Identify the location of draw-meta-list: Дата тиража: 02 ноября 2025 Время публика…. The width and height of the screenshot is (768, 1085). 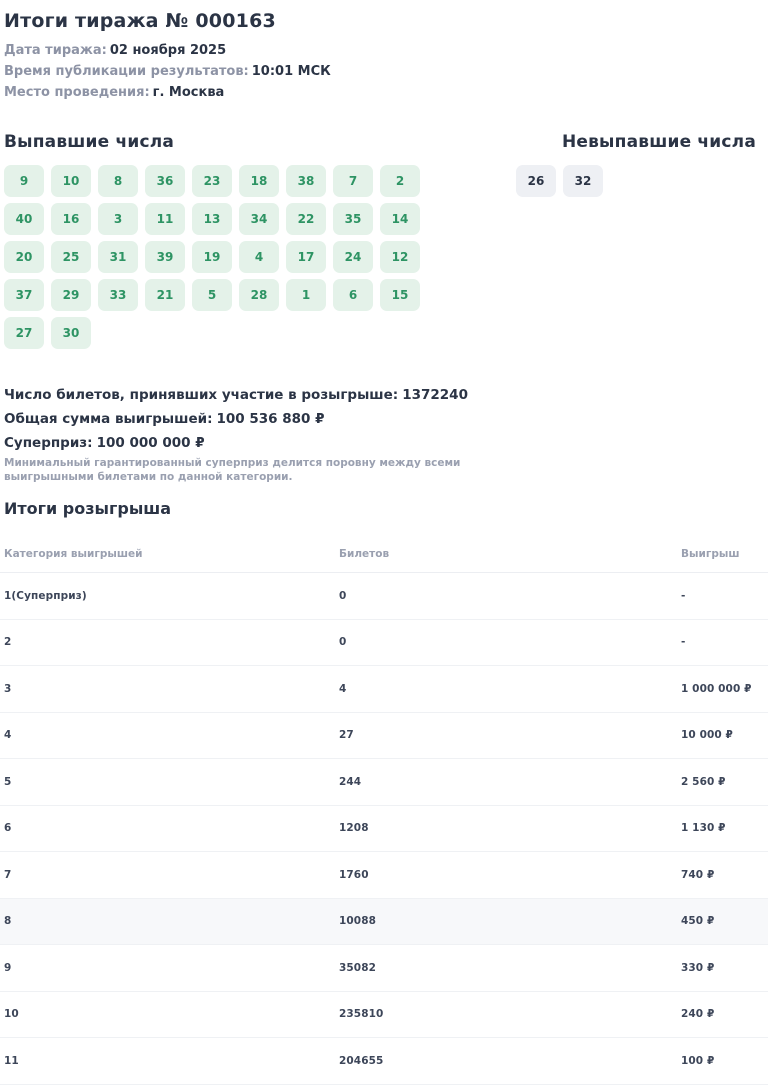
(384, 68).